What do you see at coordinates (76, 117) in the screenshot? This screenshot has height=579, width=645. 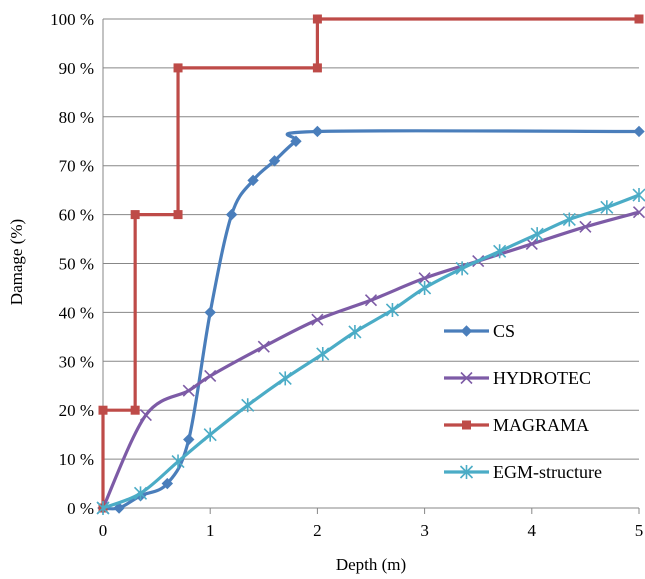 I see `y-tick-label: 80 %` at bounding box center [76, 117].